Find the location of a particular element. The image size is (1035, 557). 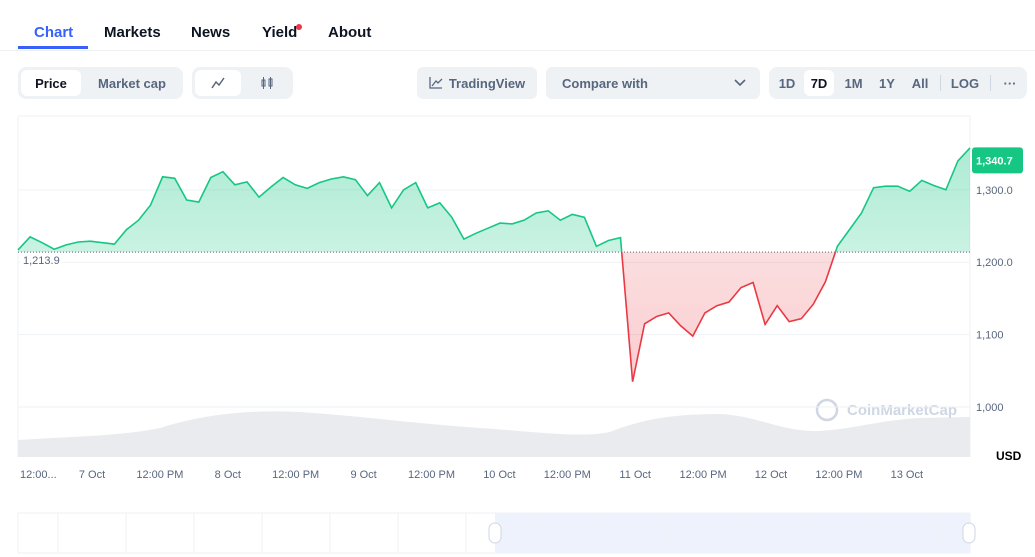

baseline-label: 1,213.9 is located at coordinates (41, 261).